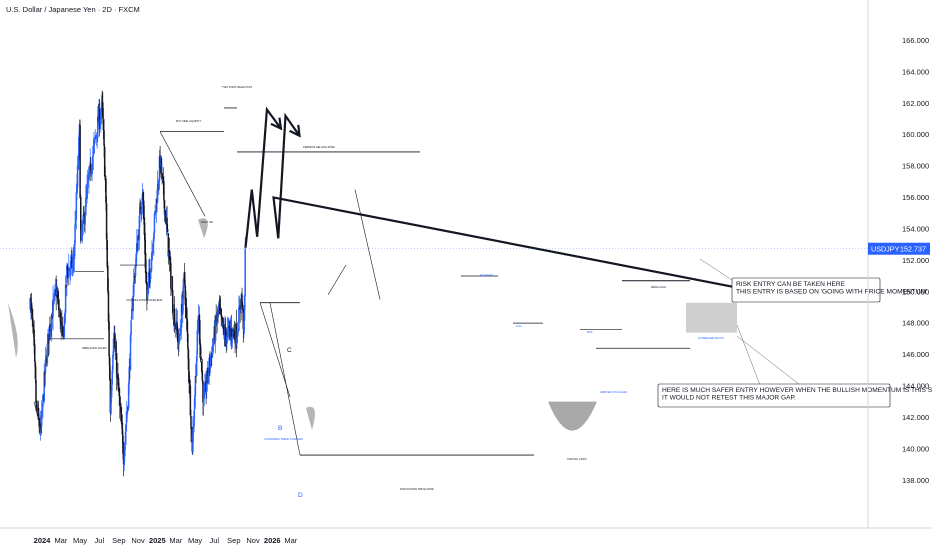  Describe the element at coordinates (899, 248) in the screenshot. I see `last-price-bg` at that location.